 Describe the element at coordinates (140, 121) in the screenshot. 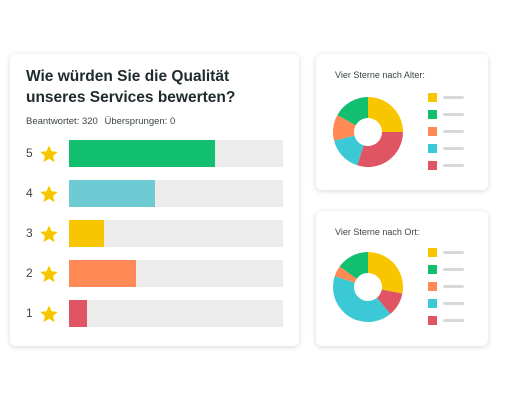

I see `skipped-count: Übersprungen: 0` at that location.